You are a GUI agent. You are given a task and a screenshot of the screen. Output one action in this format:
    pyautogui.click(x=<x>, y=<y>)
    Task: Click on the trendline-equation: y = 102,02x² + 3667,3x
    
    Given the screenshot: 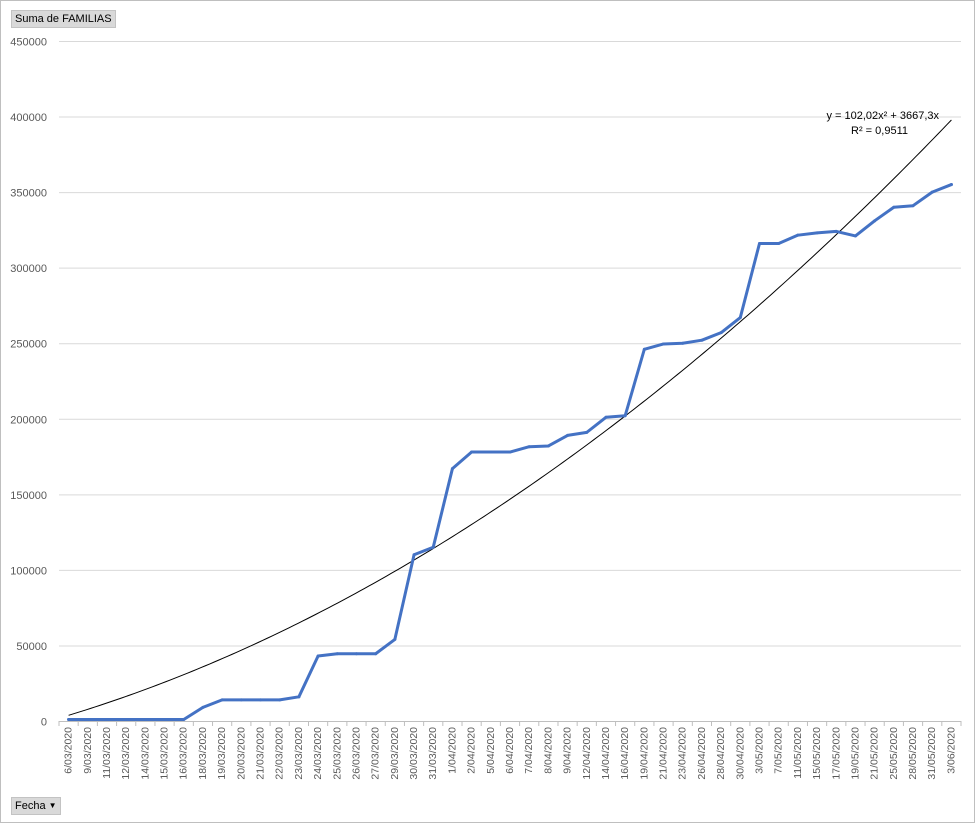 What is the action you would take?
    pyautogui.click(x=882, y=116)
    